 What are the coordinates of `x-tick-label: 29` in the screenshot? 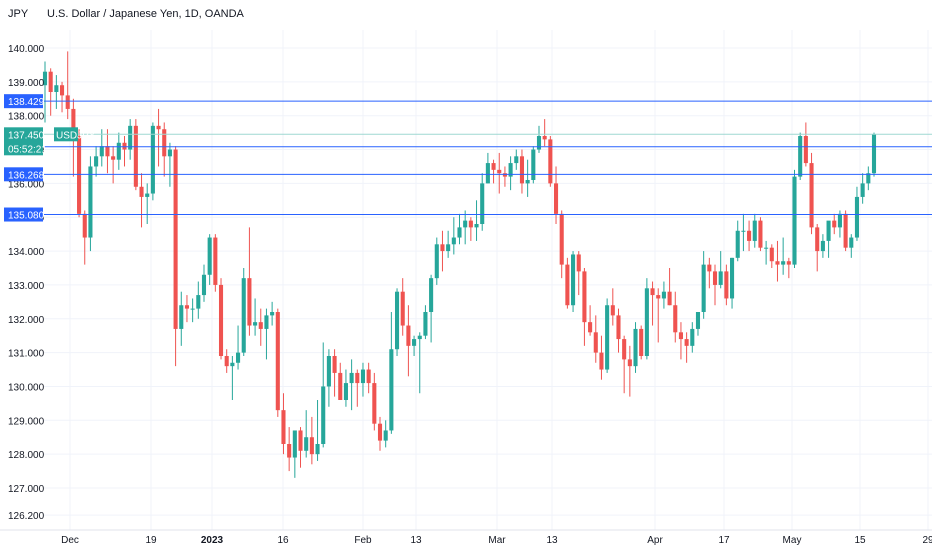 It's located at (927, 540).